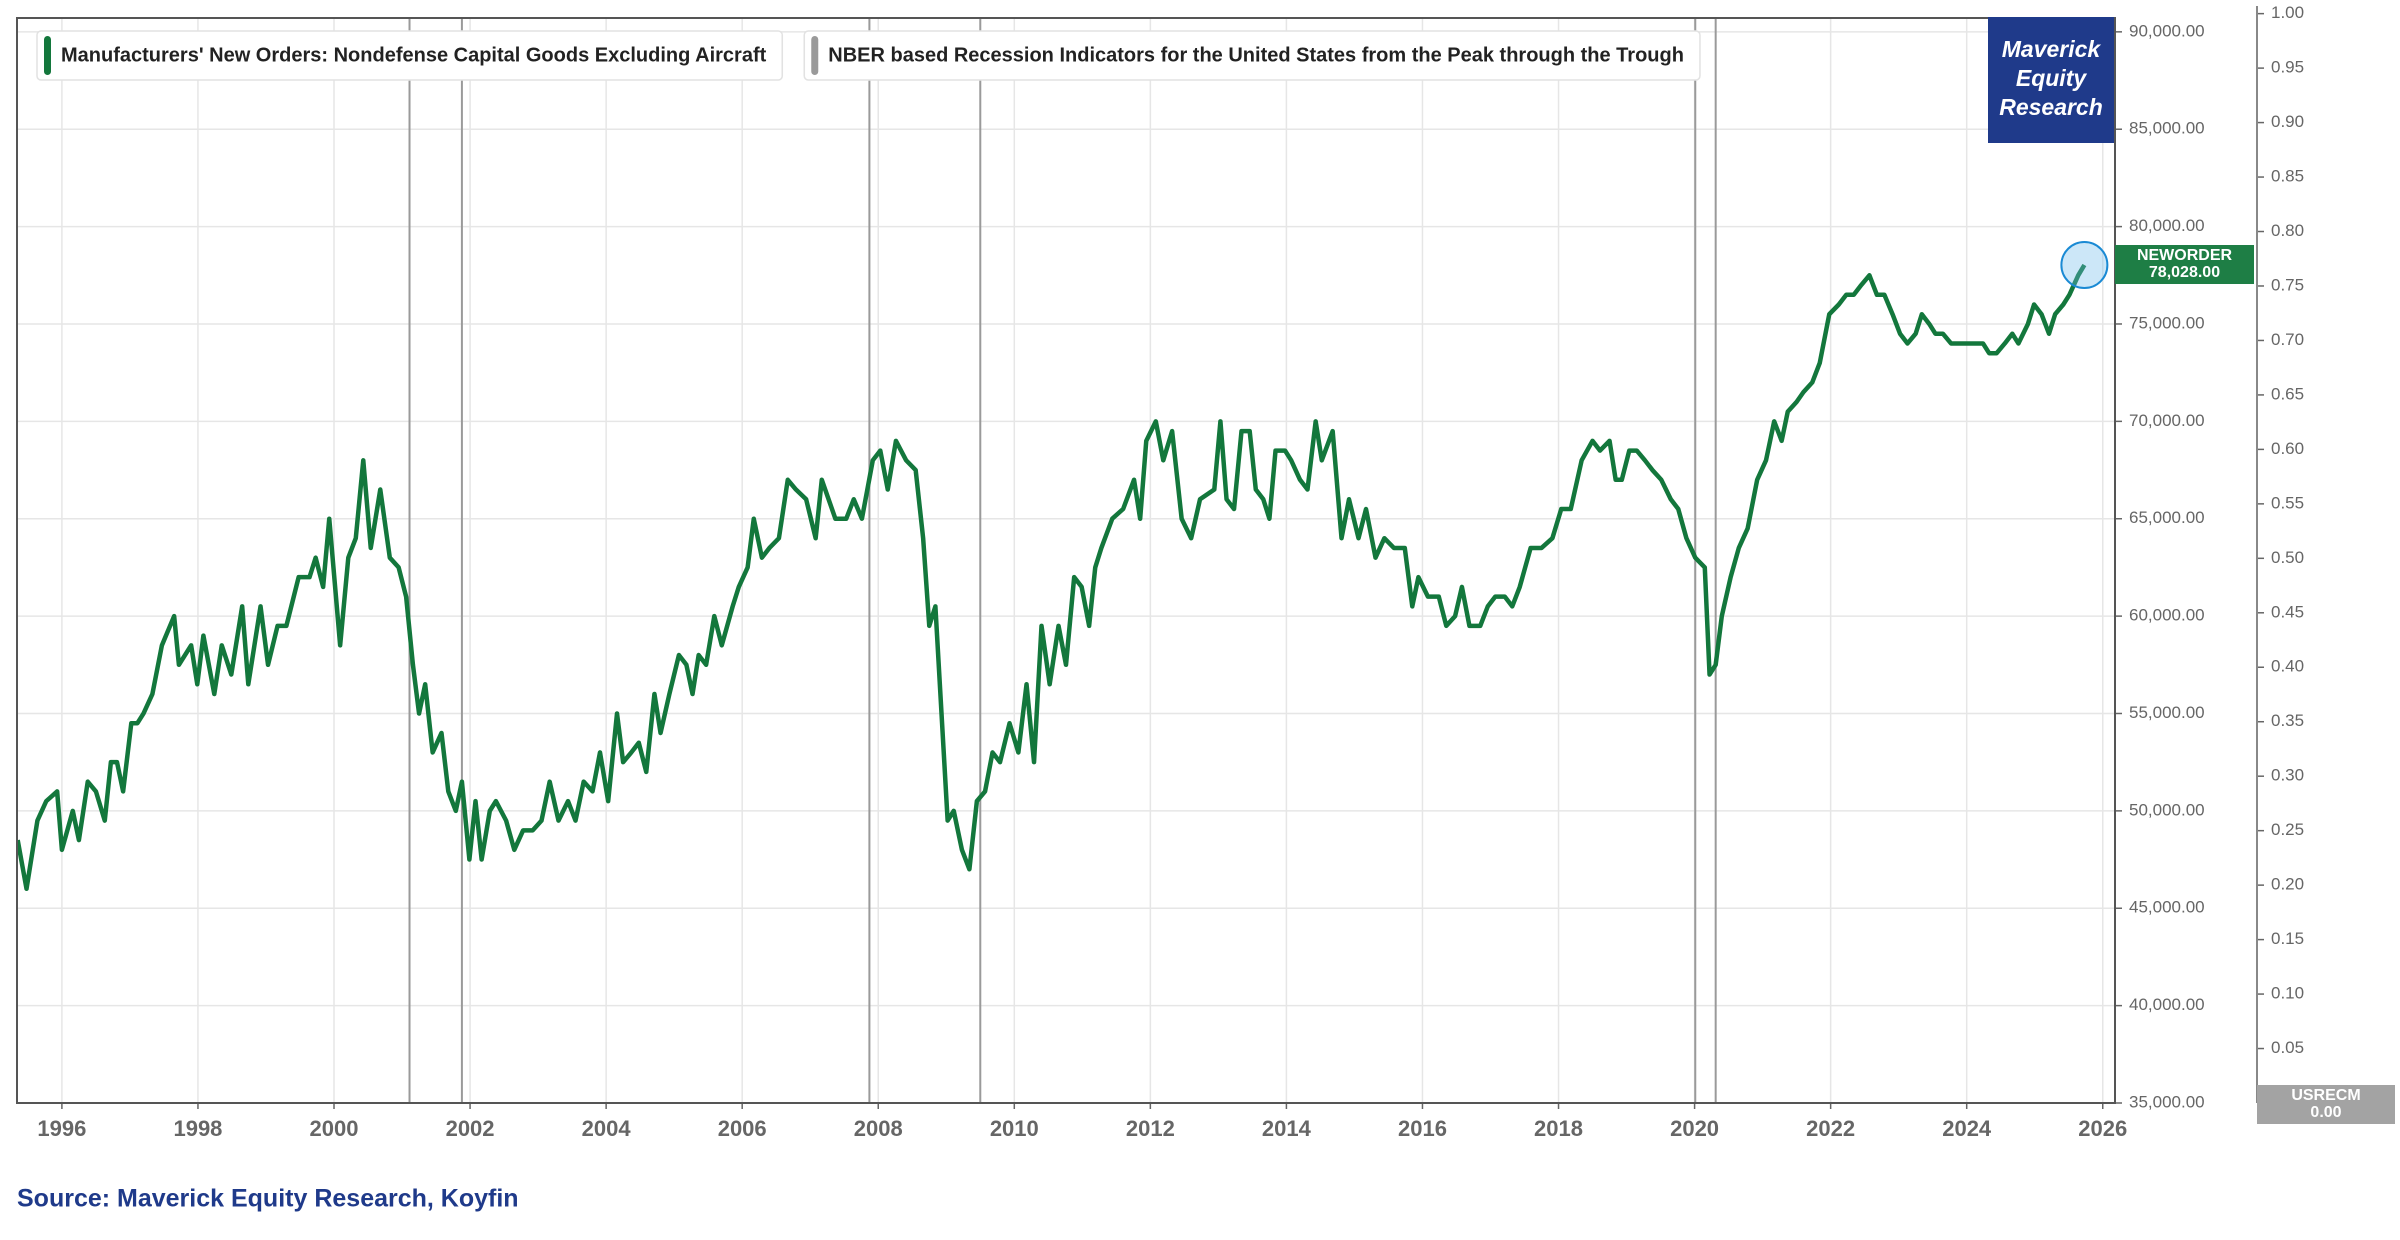 Image resolution: width=2400 pixels, height=1240 pixels. What do you see at coordinates (2287, 611) in the screenshot?
I see `y2-tick-label: 0.45` at bounding box center [2287, 611].